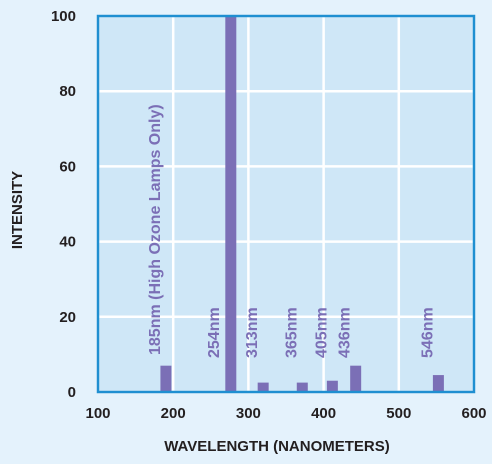  What do you see at coordinates (345, 332) in the screenshot?
I see `bar-label-436: 436nm` at bounding box center [345, 332].